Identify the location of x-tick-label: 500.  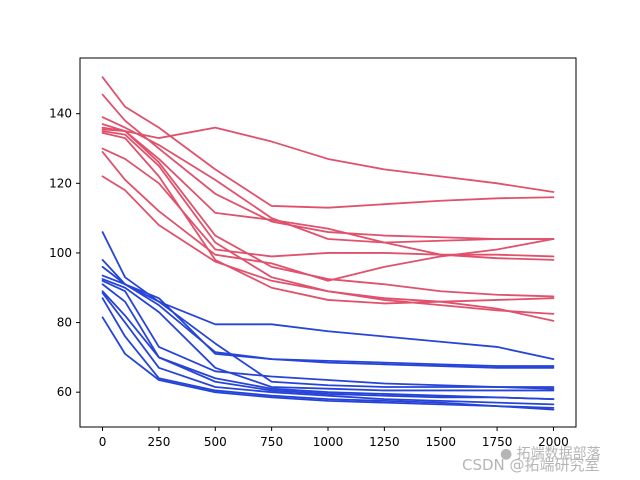
(215, 442).